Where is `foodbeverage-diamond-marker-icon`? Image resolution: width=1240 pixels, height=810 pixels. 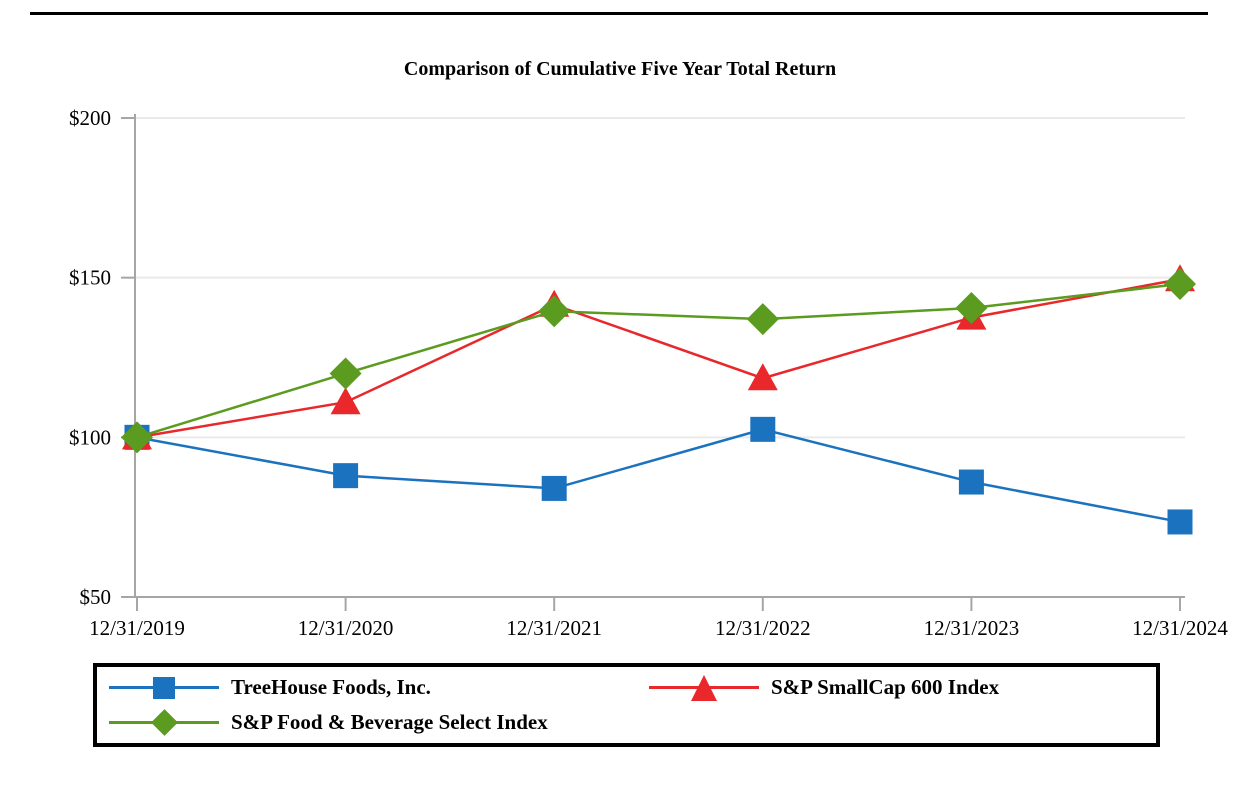
foodbeverage-diamond-marker-icon is located at coordinates (164, 723).